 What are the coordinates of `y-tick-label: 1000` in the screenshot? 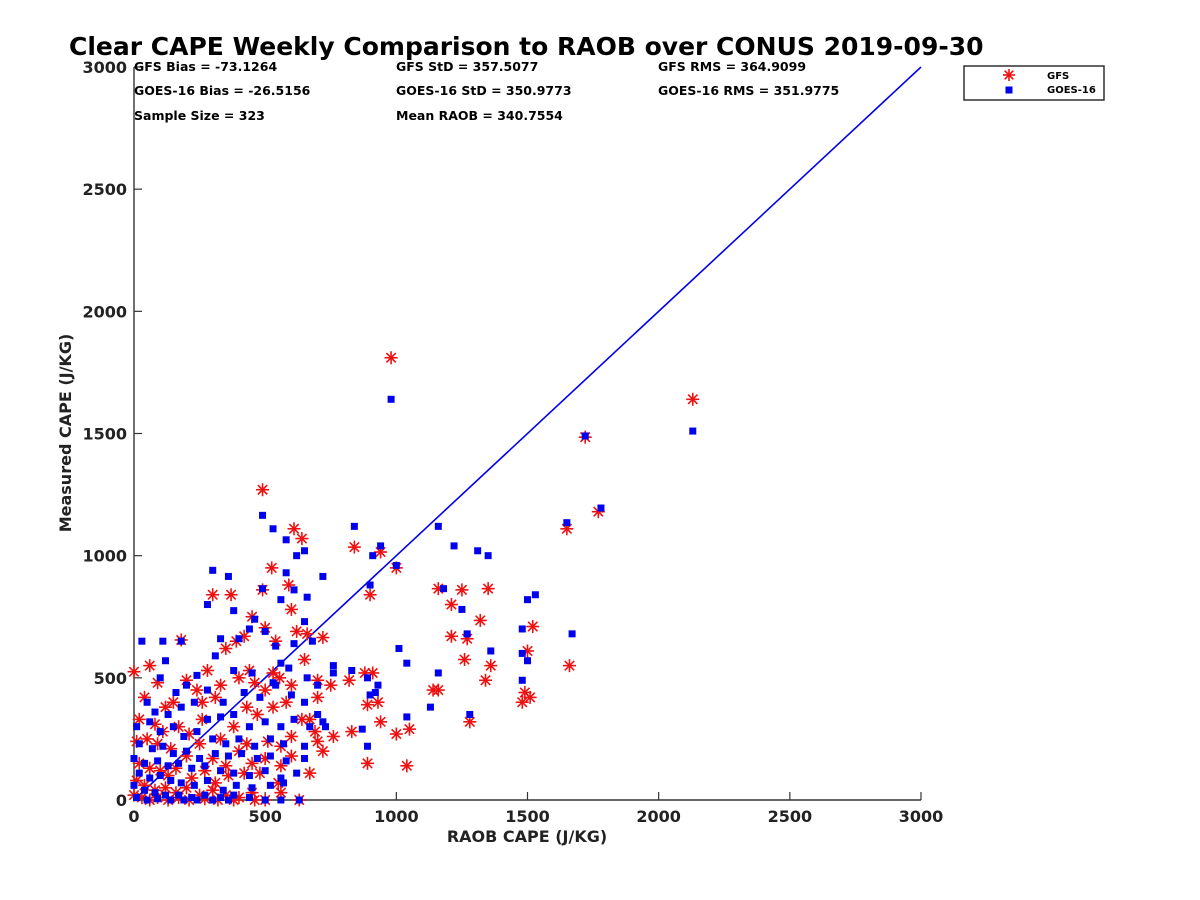 It's located at (104, 556).